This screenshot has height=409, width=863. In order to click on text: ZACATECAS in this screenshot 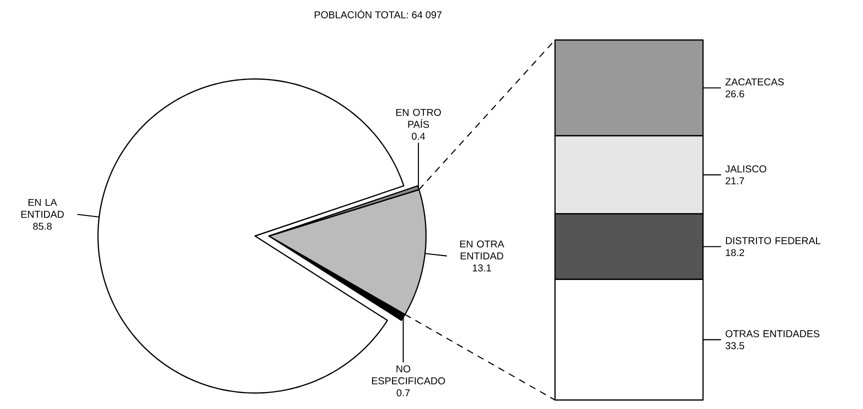, I will do `click(754, 82)`.